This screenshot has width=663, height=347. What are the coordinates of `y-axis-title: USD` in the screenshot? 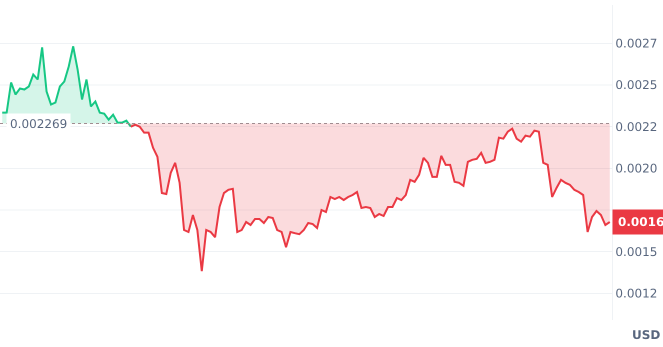 It's located at (646, 335).